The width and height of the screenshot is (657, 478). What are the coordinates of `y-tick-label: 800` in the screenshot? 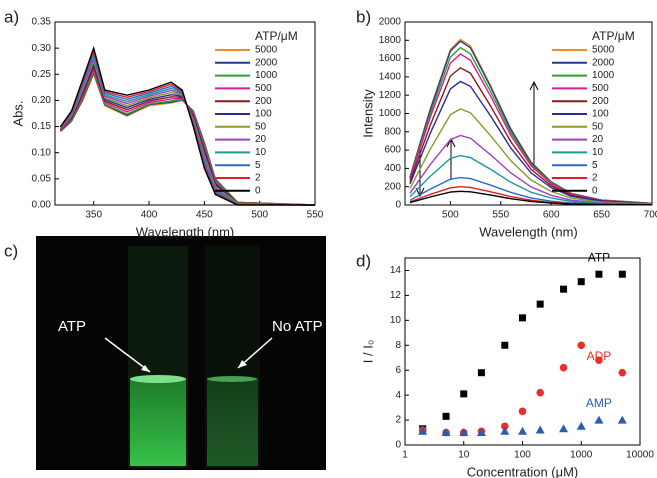 It's located at (392, 131).